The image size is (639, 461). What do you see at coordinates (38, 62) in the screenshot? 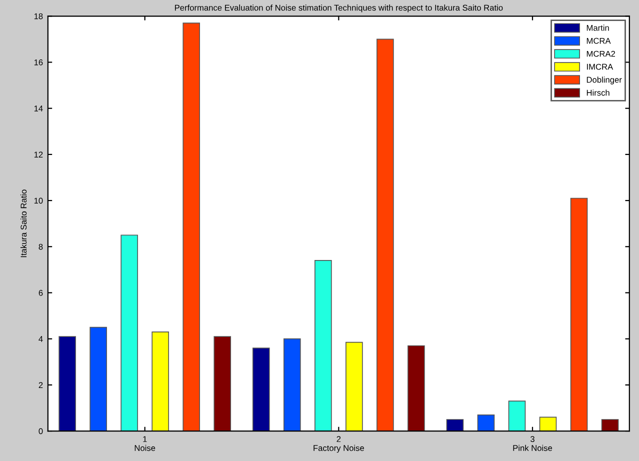
I see `y-tick-label: 16` at bounding box center [38, 62].